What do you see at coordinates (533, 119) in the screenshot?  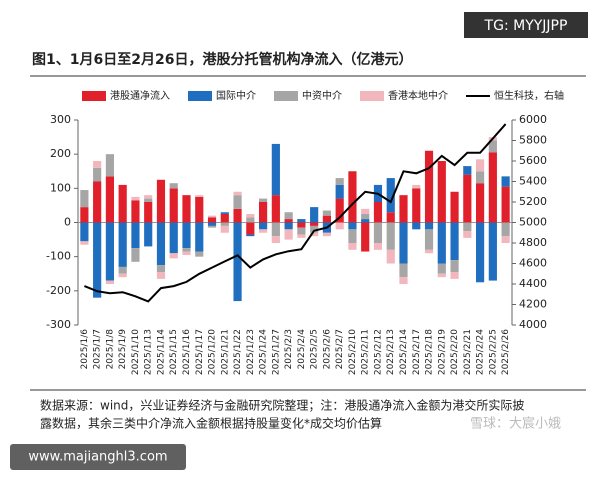 I see `y2-tick-label: 6000` at bounding box center [533, 119].